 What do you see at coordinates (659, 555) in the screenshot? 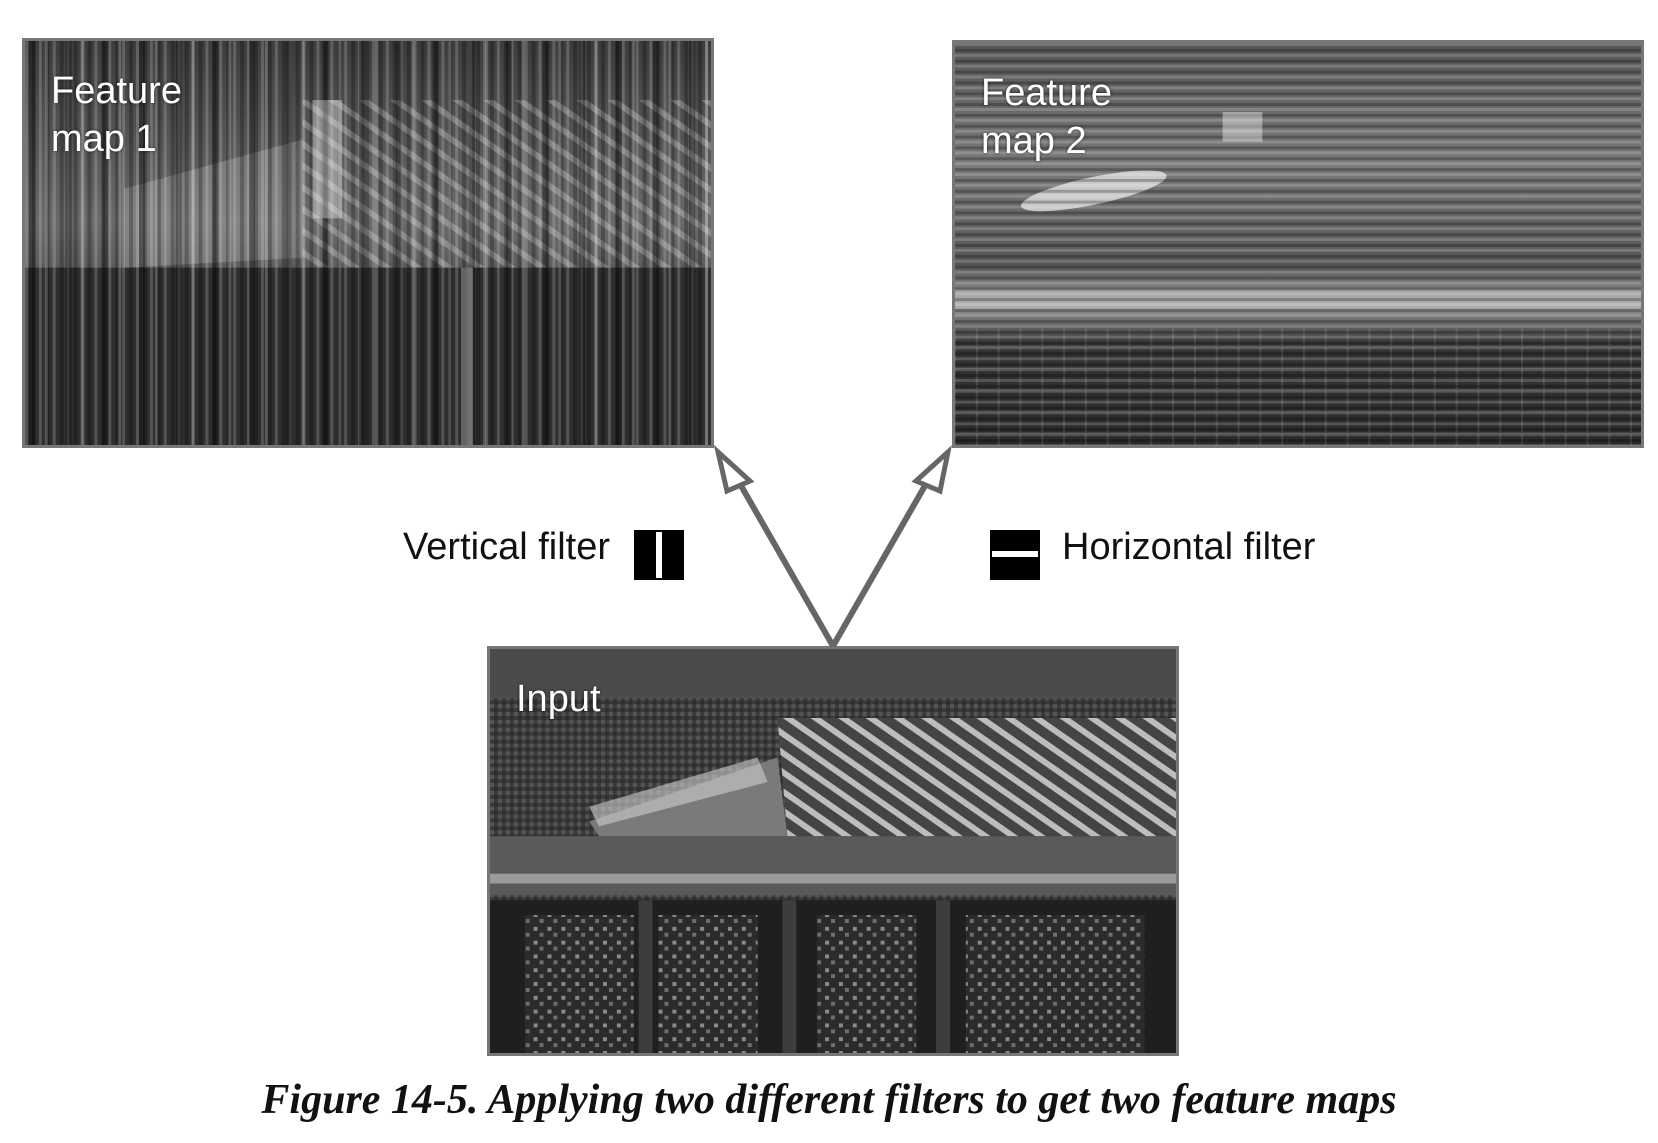
I see `vertical-filter-icon` at bounding box center [659, 555].